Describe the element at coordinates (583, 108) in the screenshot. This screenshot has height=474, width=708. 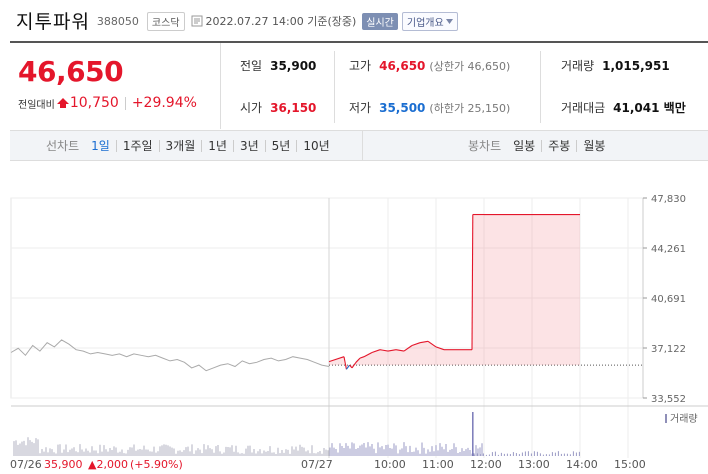
I see `stat-label: 거래대금` at that location.